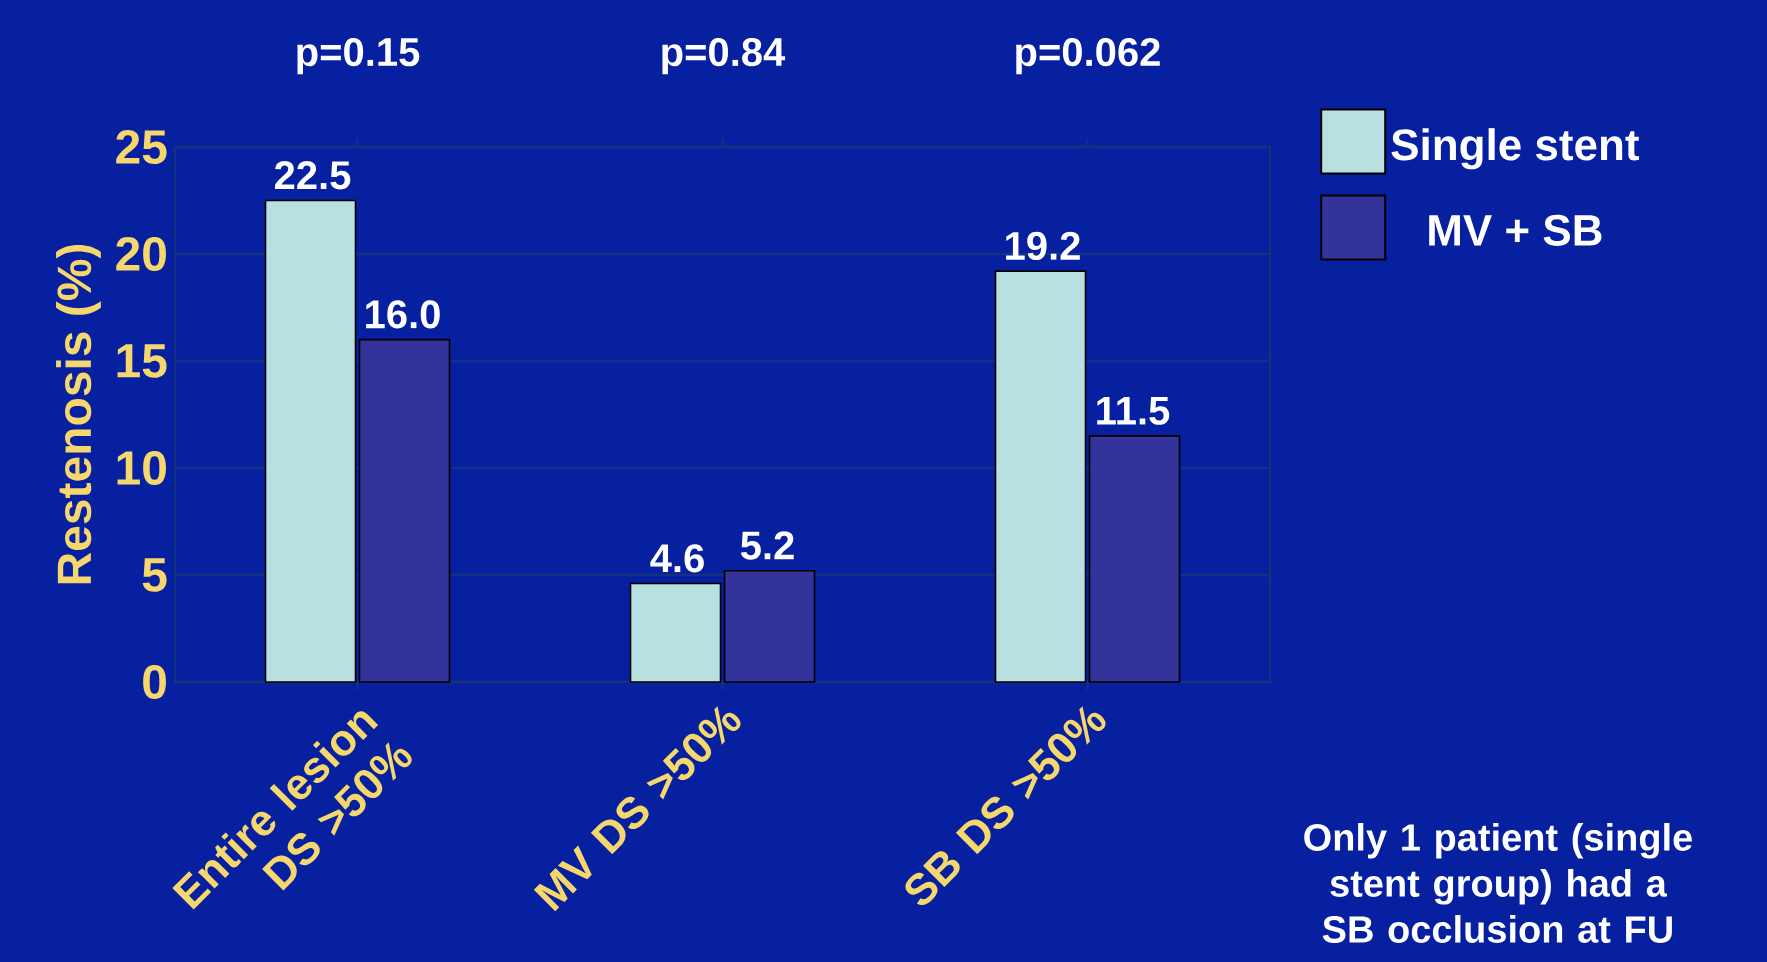 This screenshot has height=962, width=1767. Describe the element at coordinates (724, 56) in the screenshot. I see `text: p=0.84` at that location.